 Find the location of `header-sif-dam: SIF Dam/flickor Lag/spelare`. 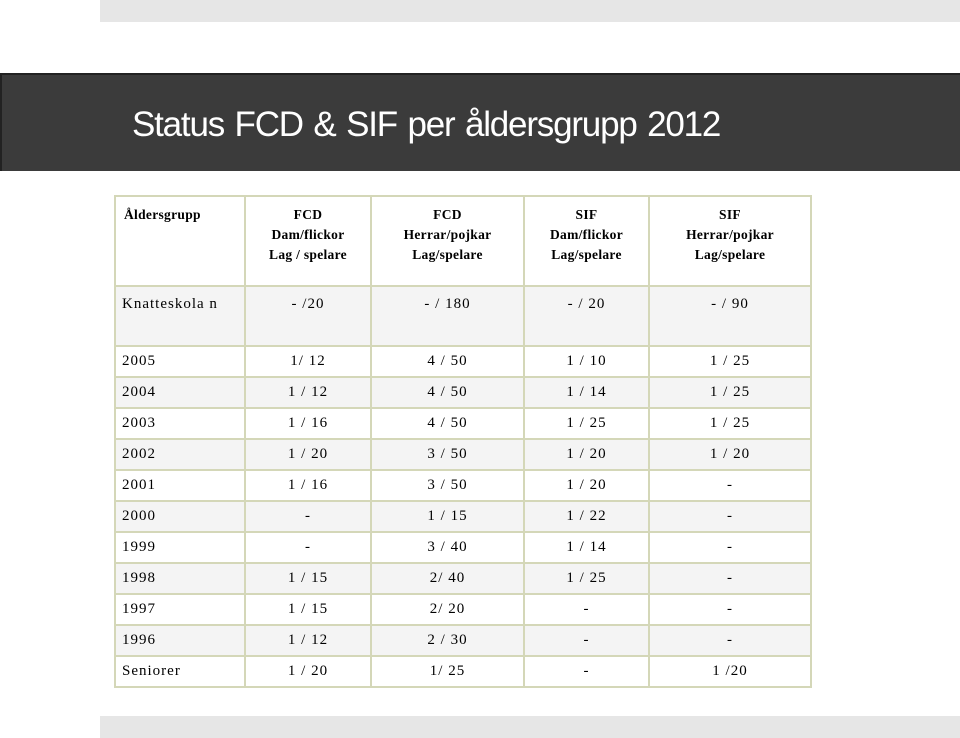

header-sif-dam: SIF Dam/flickor Lag/spelare is located at coordinates (586, 241).